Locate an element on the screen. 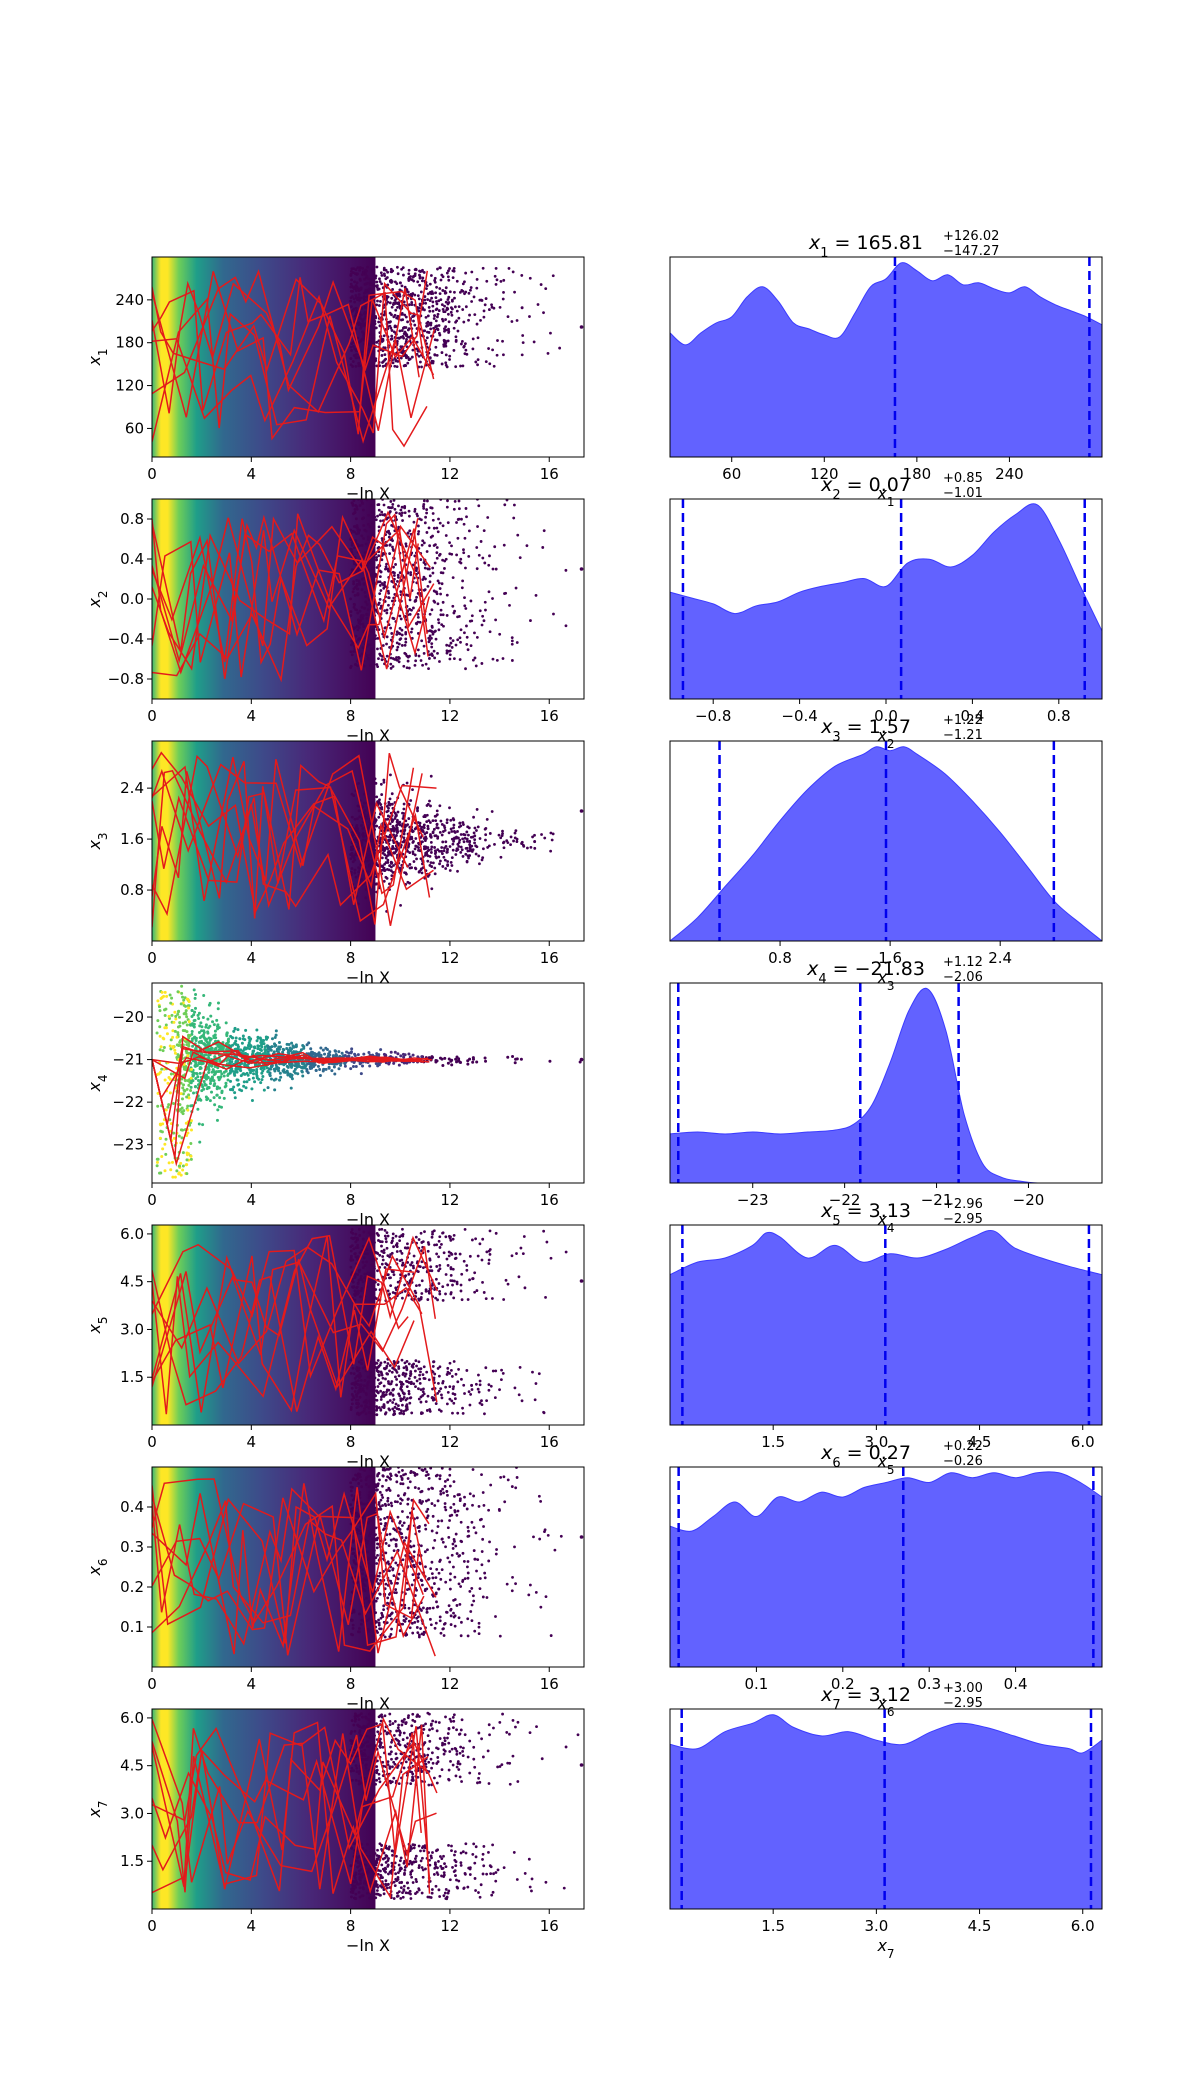 Image resolution: width=1200 pixels, height=2100 pixels. x-tick-label: 1.6 is located at coordinates (890, 958).